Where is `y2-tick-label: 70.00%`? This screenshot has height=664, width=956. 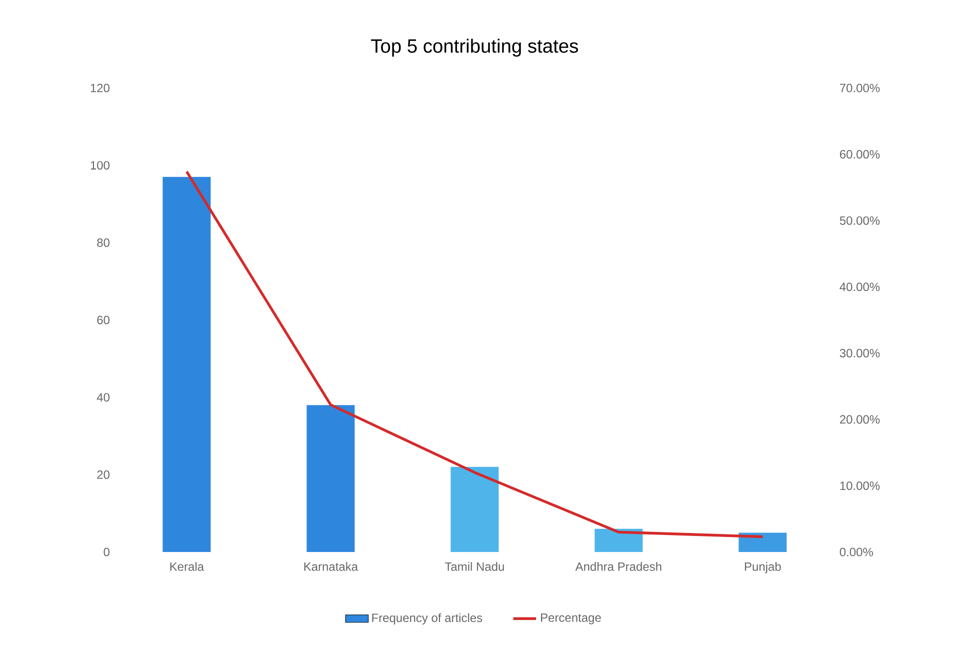
y2-tick-label: 70.00% is located at coordinates (860, 88).